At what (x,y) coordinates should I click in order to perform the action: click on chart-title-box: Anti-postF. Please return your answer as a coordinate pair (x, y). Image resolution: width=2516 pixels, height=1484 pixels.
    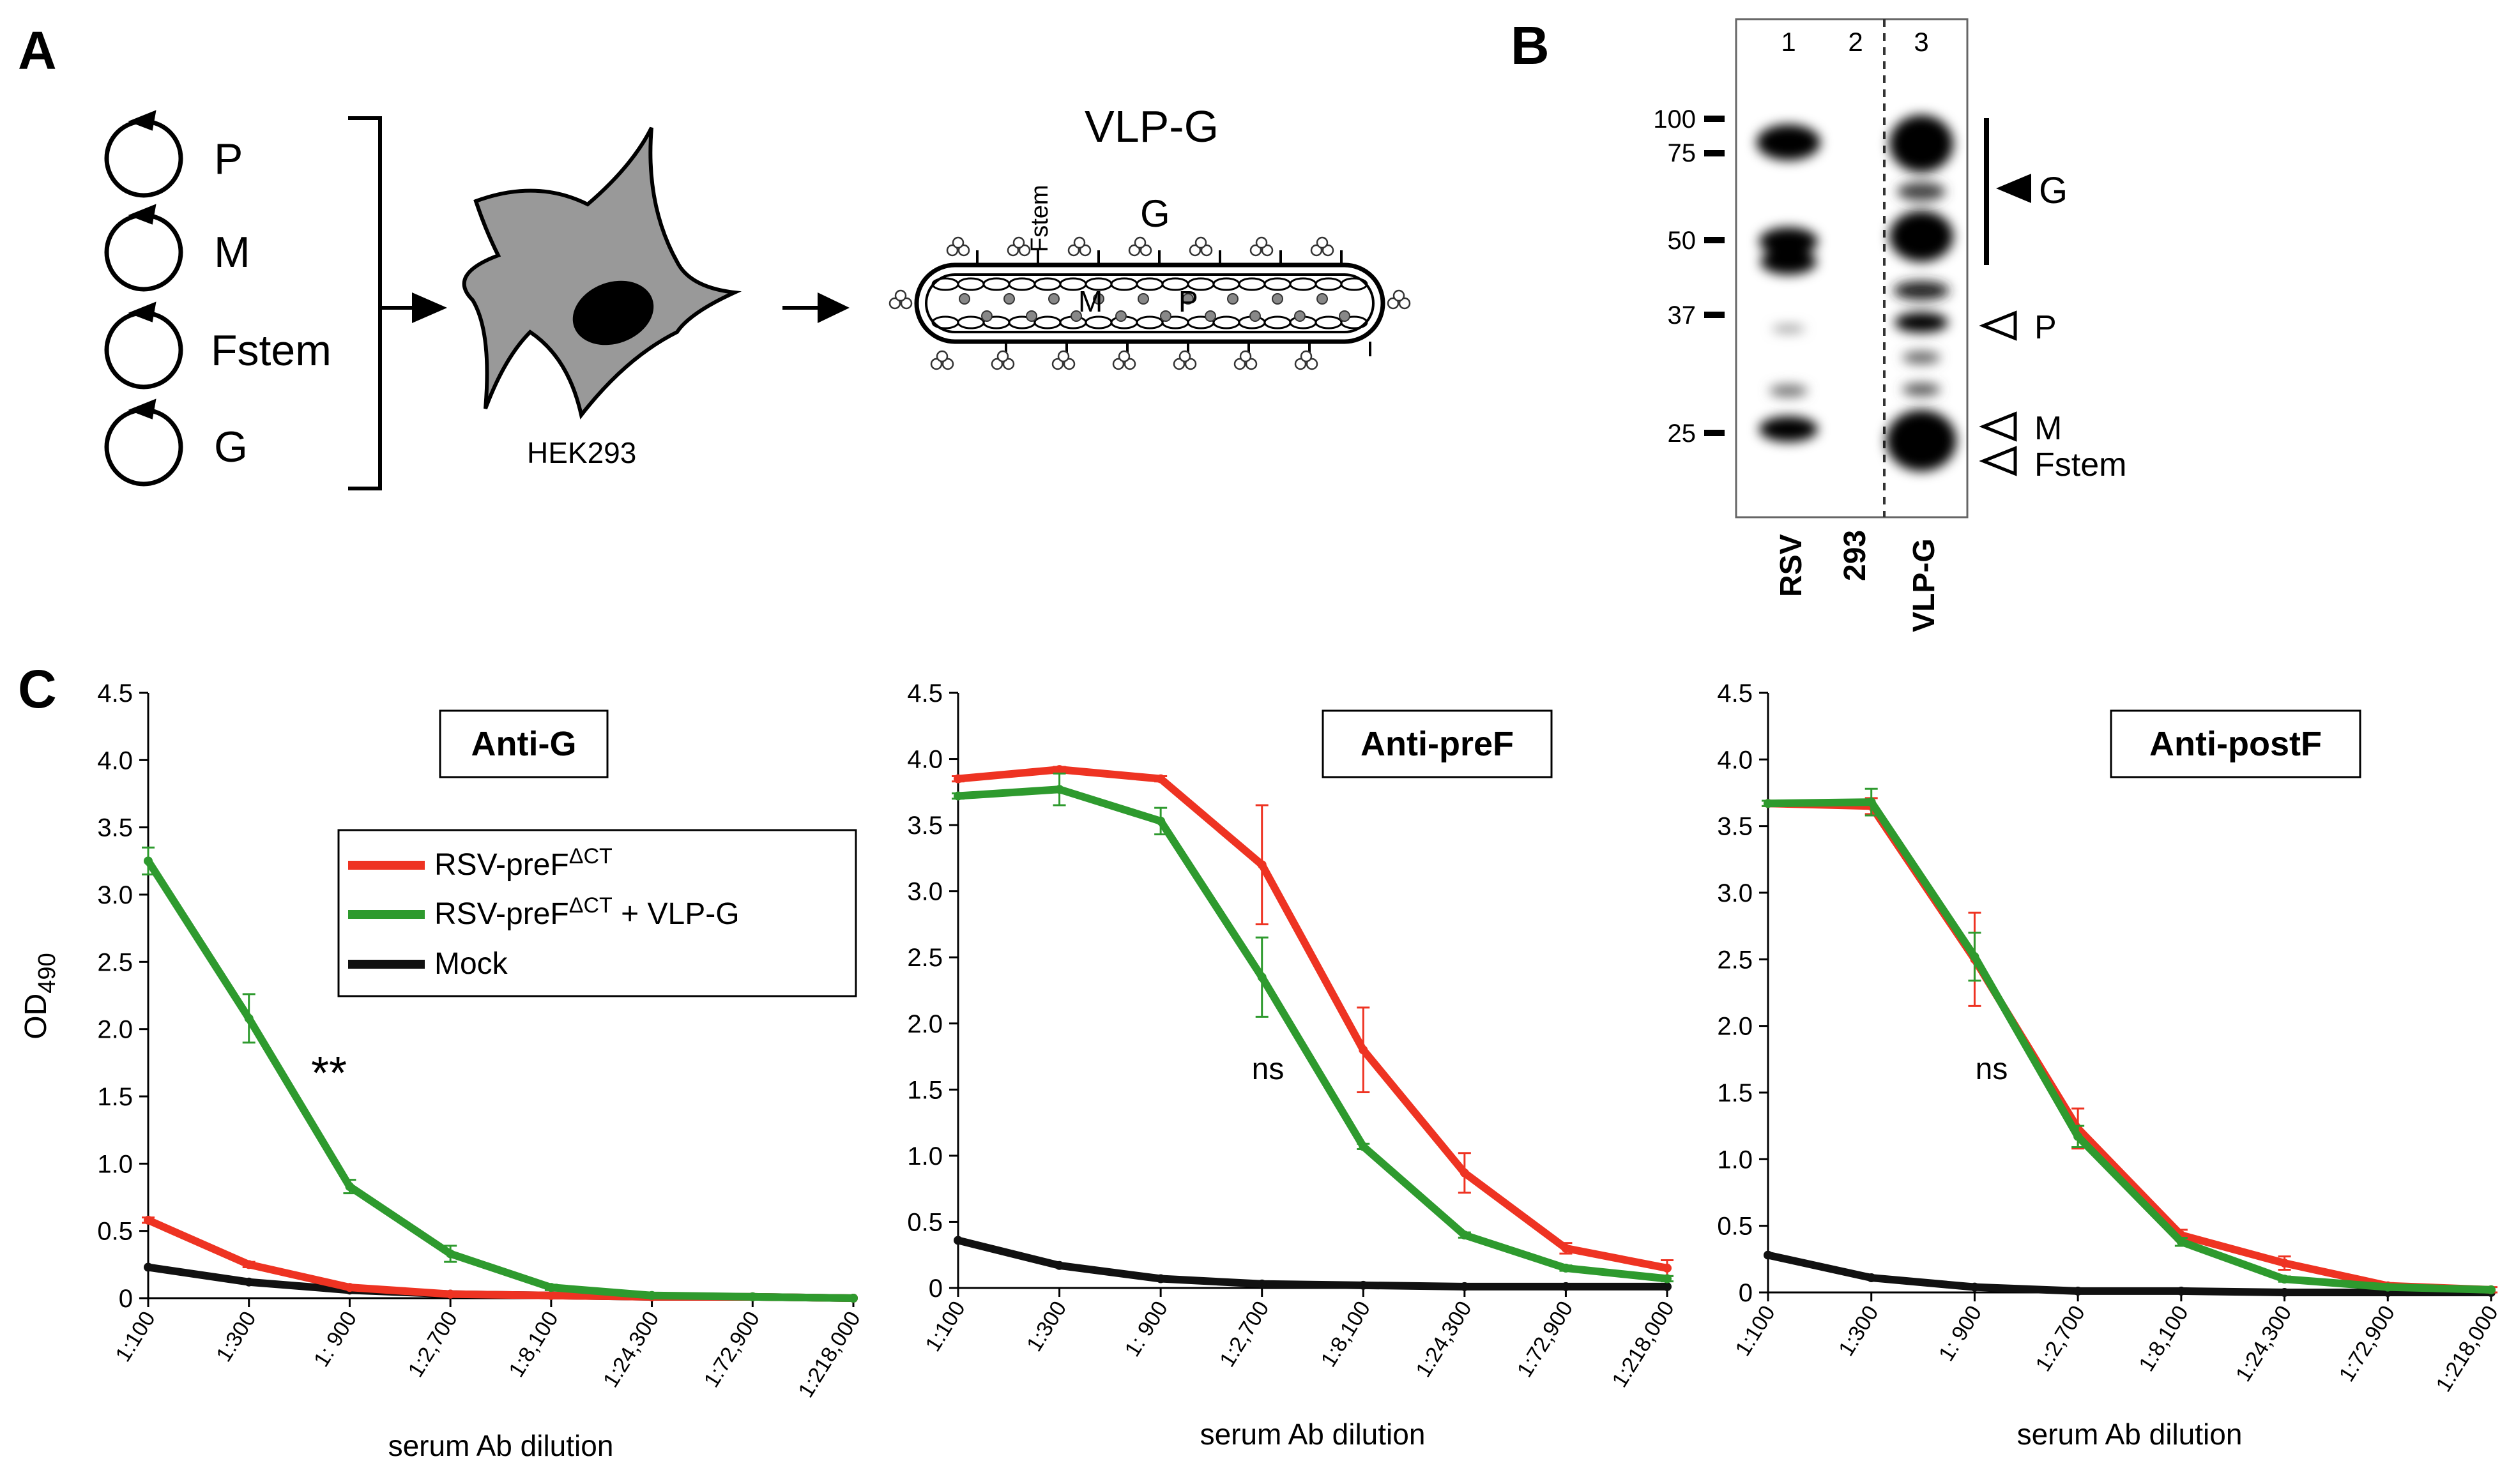
    Looking at the image, I should click on (2236, 743).